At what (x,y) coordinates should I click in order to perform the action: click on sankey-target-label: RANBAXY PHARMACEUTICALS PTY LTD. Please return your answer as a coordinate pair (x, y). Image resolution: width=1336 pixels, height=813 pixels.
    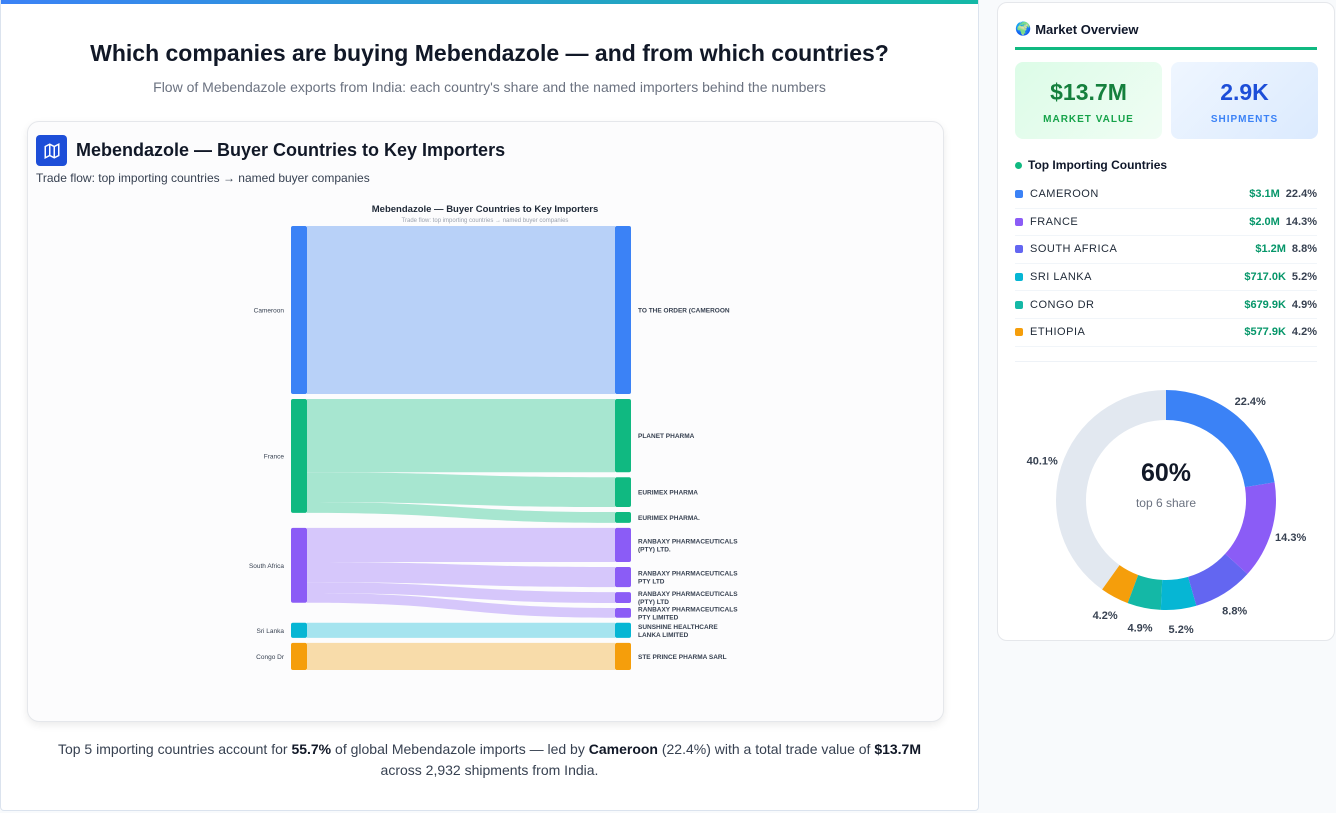
    Looking at the image, I should click on (688, 578).